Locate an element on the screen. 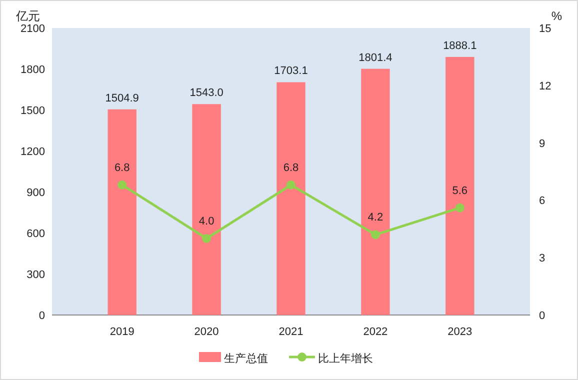  y2-tick-label: 0 is located at coordinates (542, 316).